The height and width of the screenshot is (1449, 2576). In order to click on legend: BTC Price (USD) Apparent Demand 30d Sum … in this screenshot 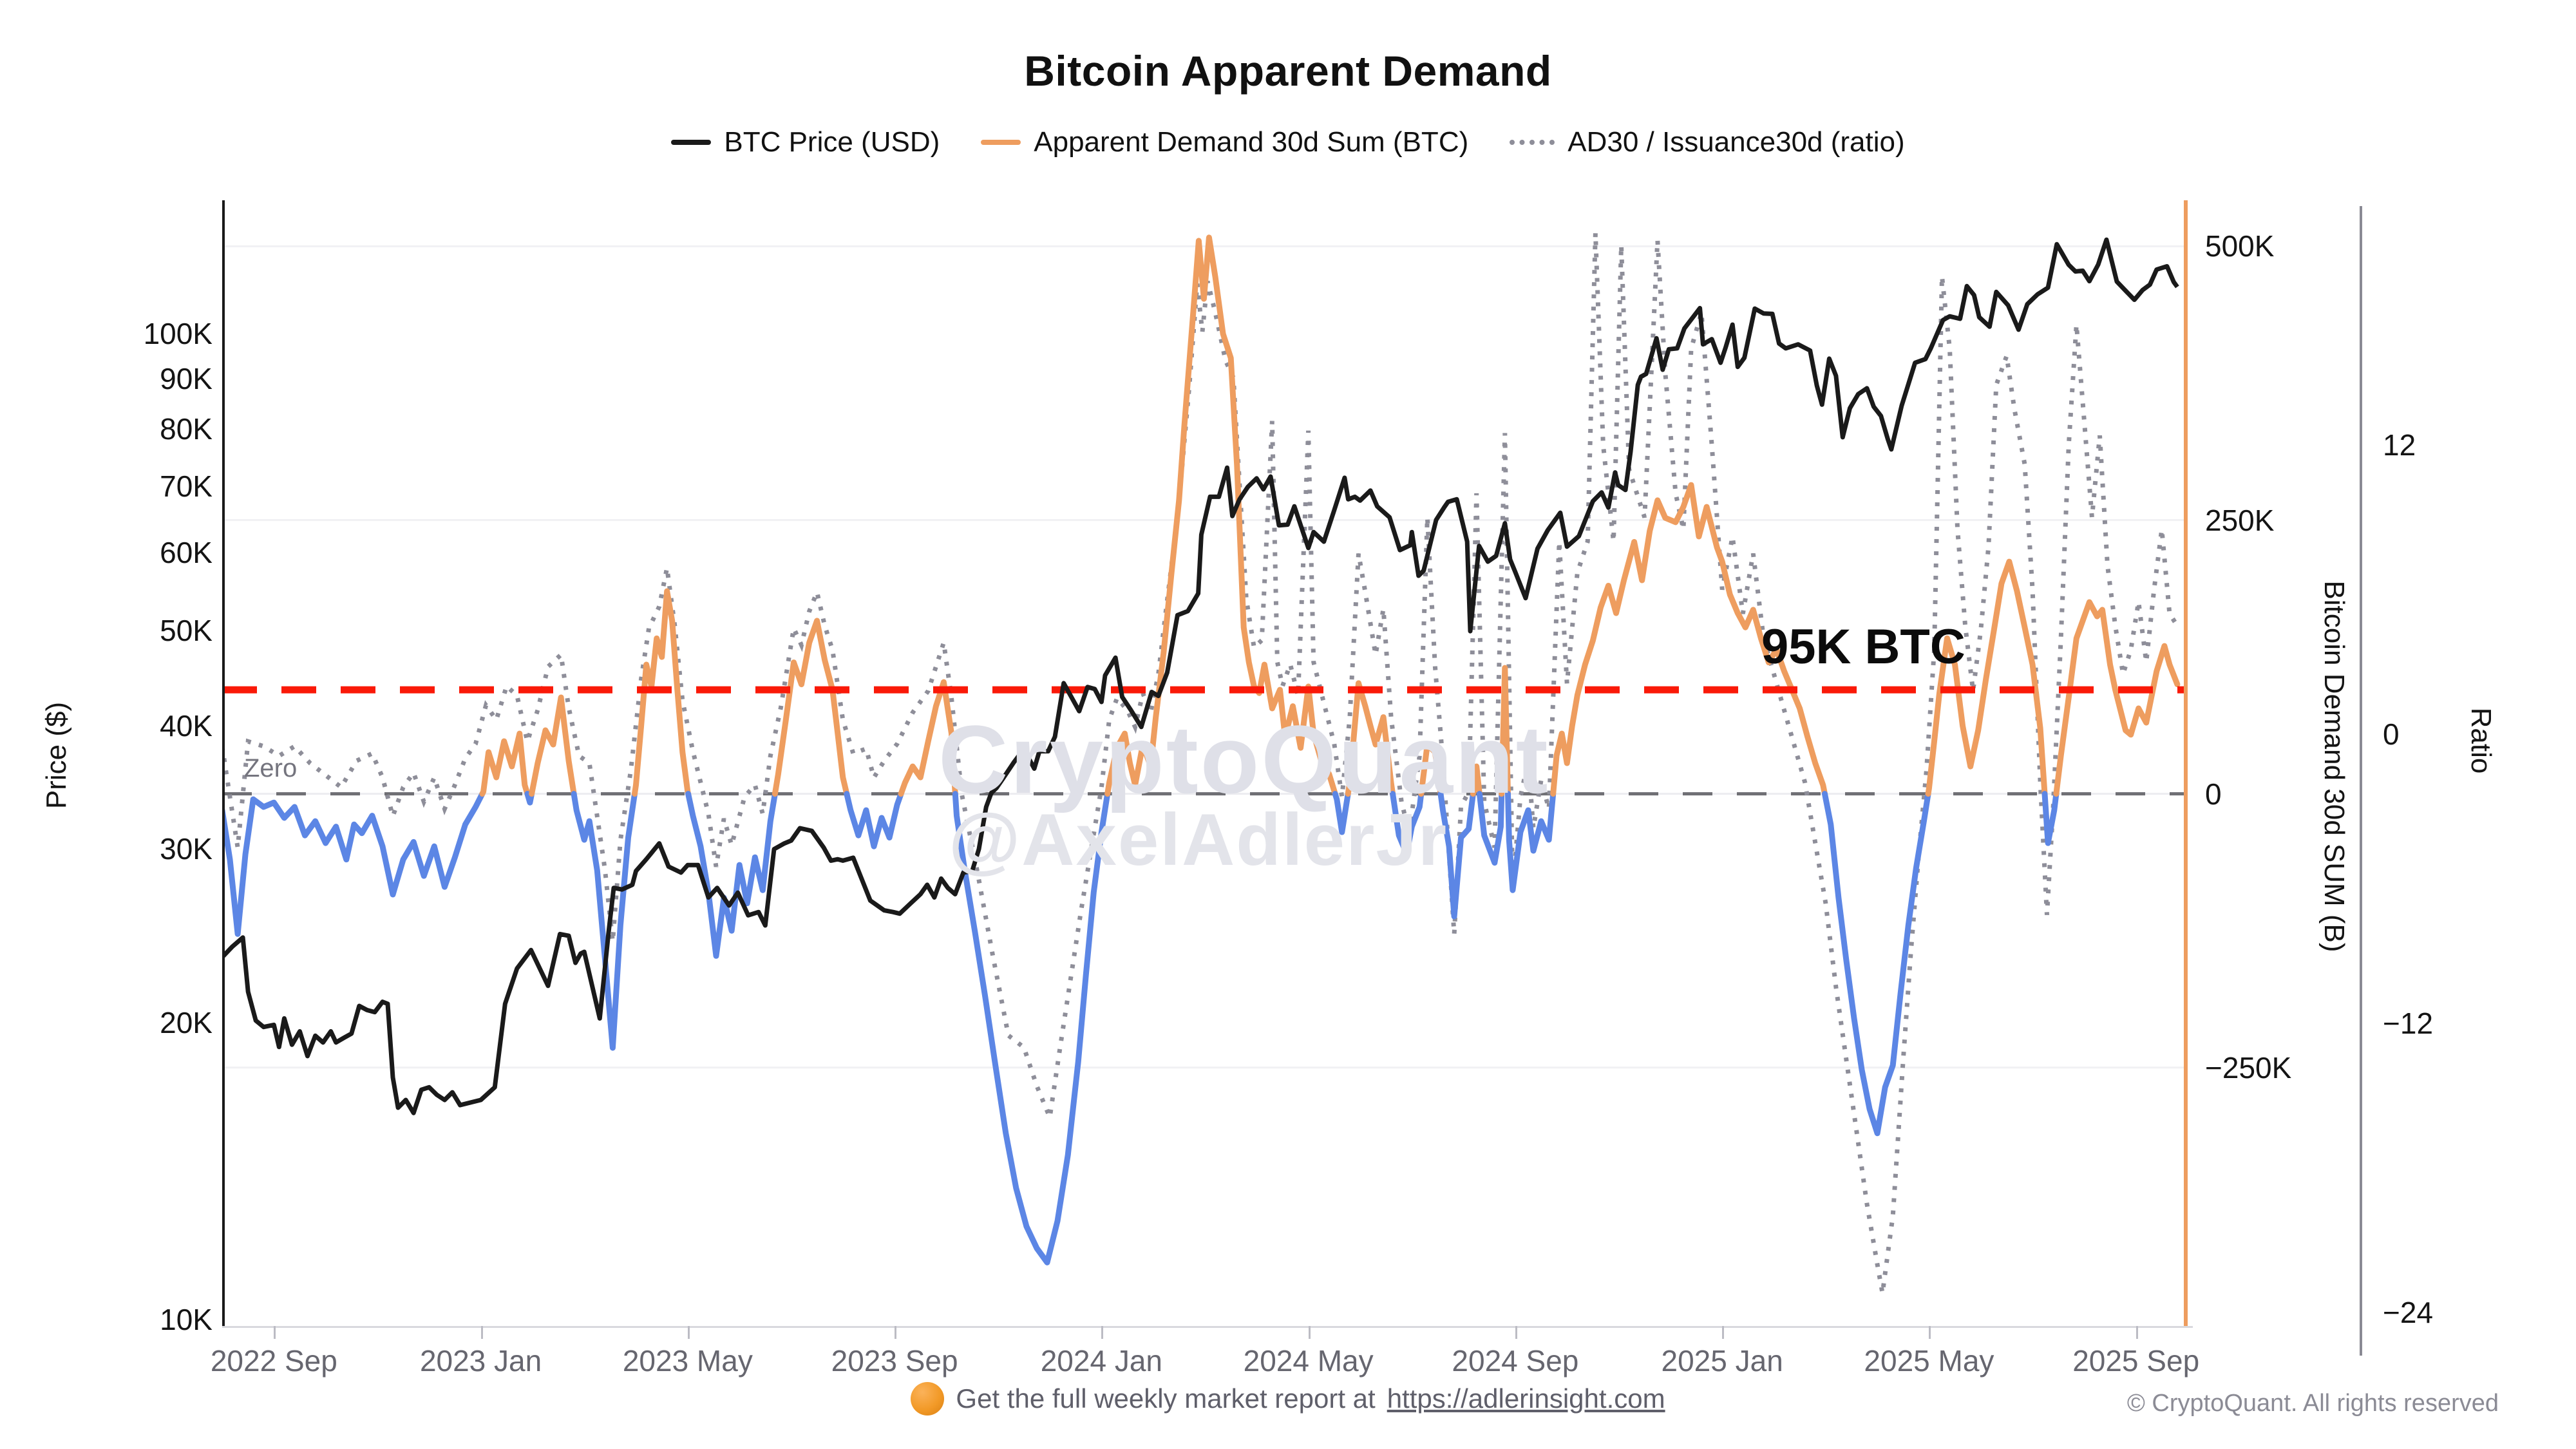, I will do `click(1288, 142)`.